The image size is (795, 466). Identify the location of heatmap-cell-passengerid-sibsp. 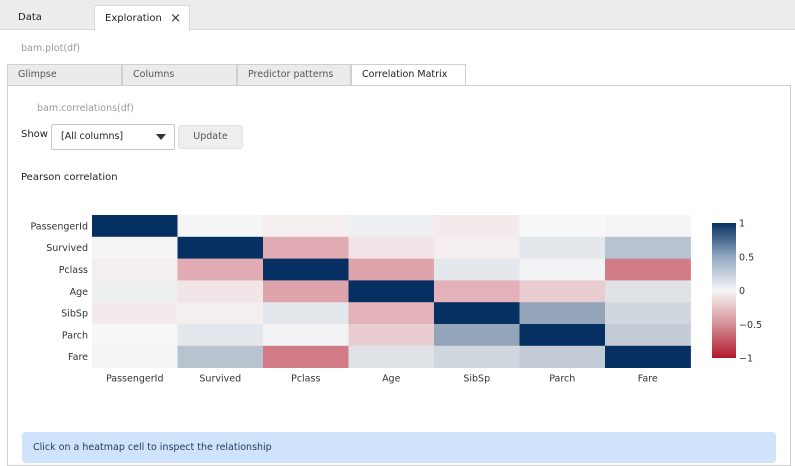
(477, 226).